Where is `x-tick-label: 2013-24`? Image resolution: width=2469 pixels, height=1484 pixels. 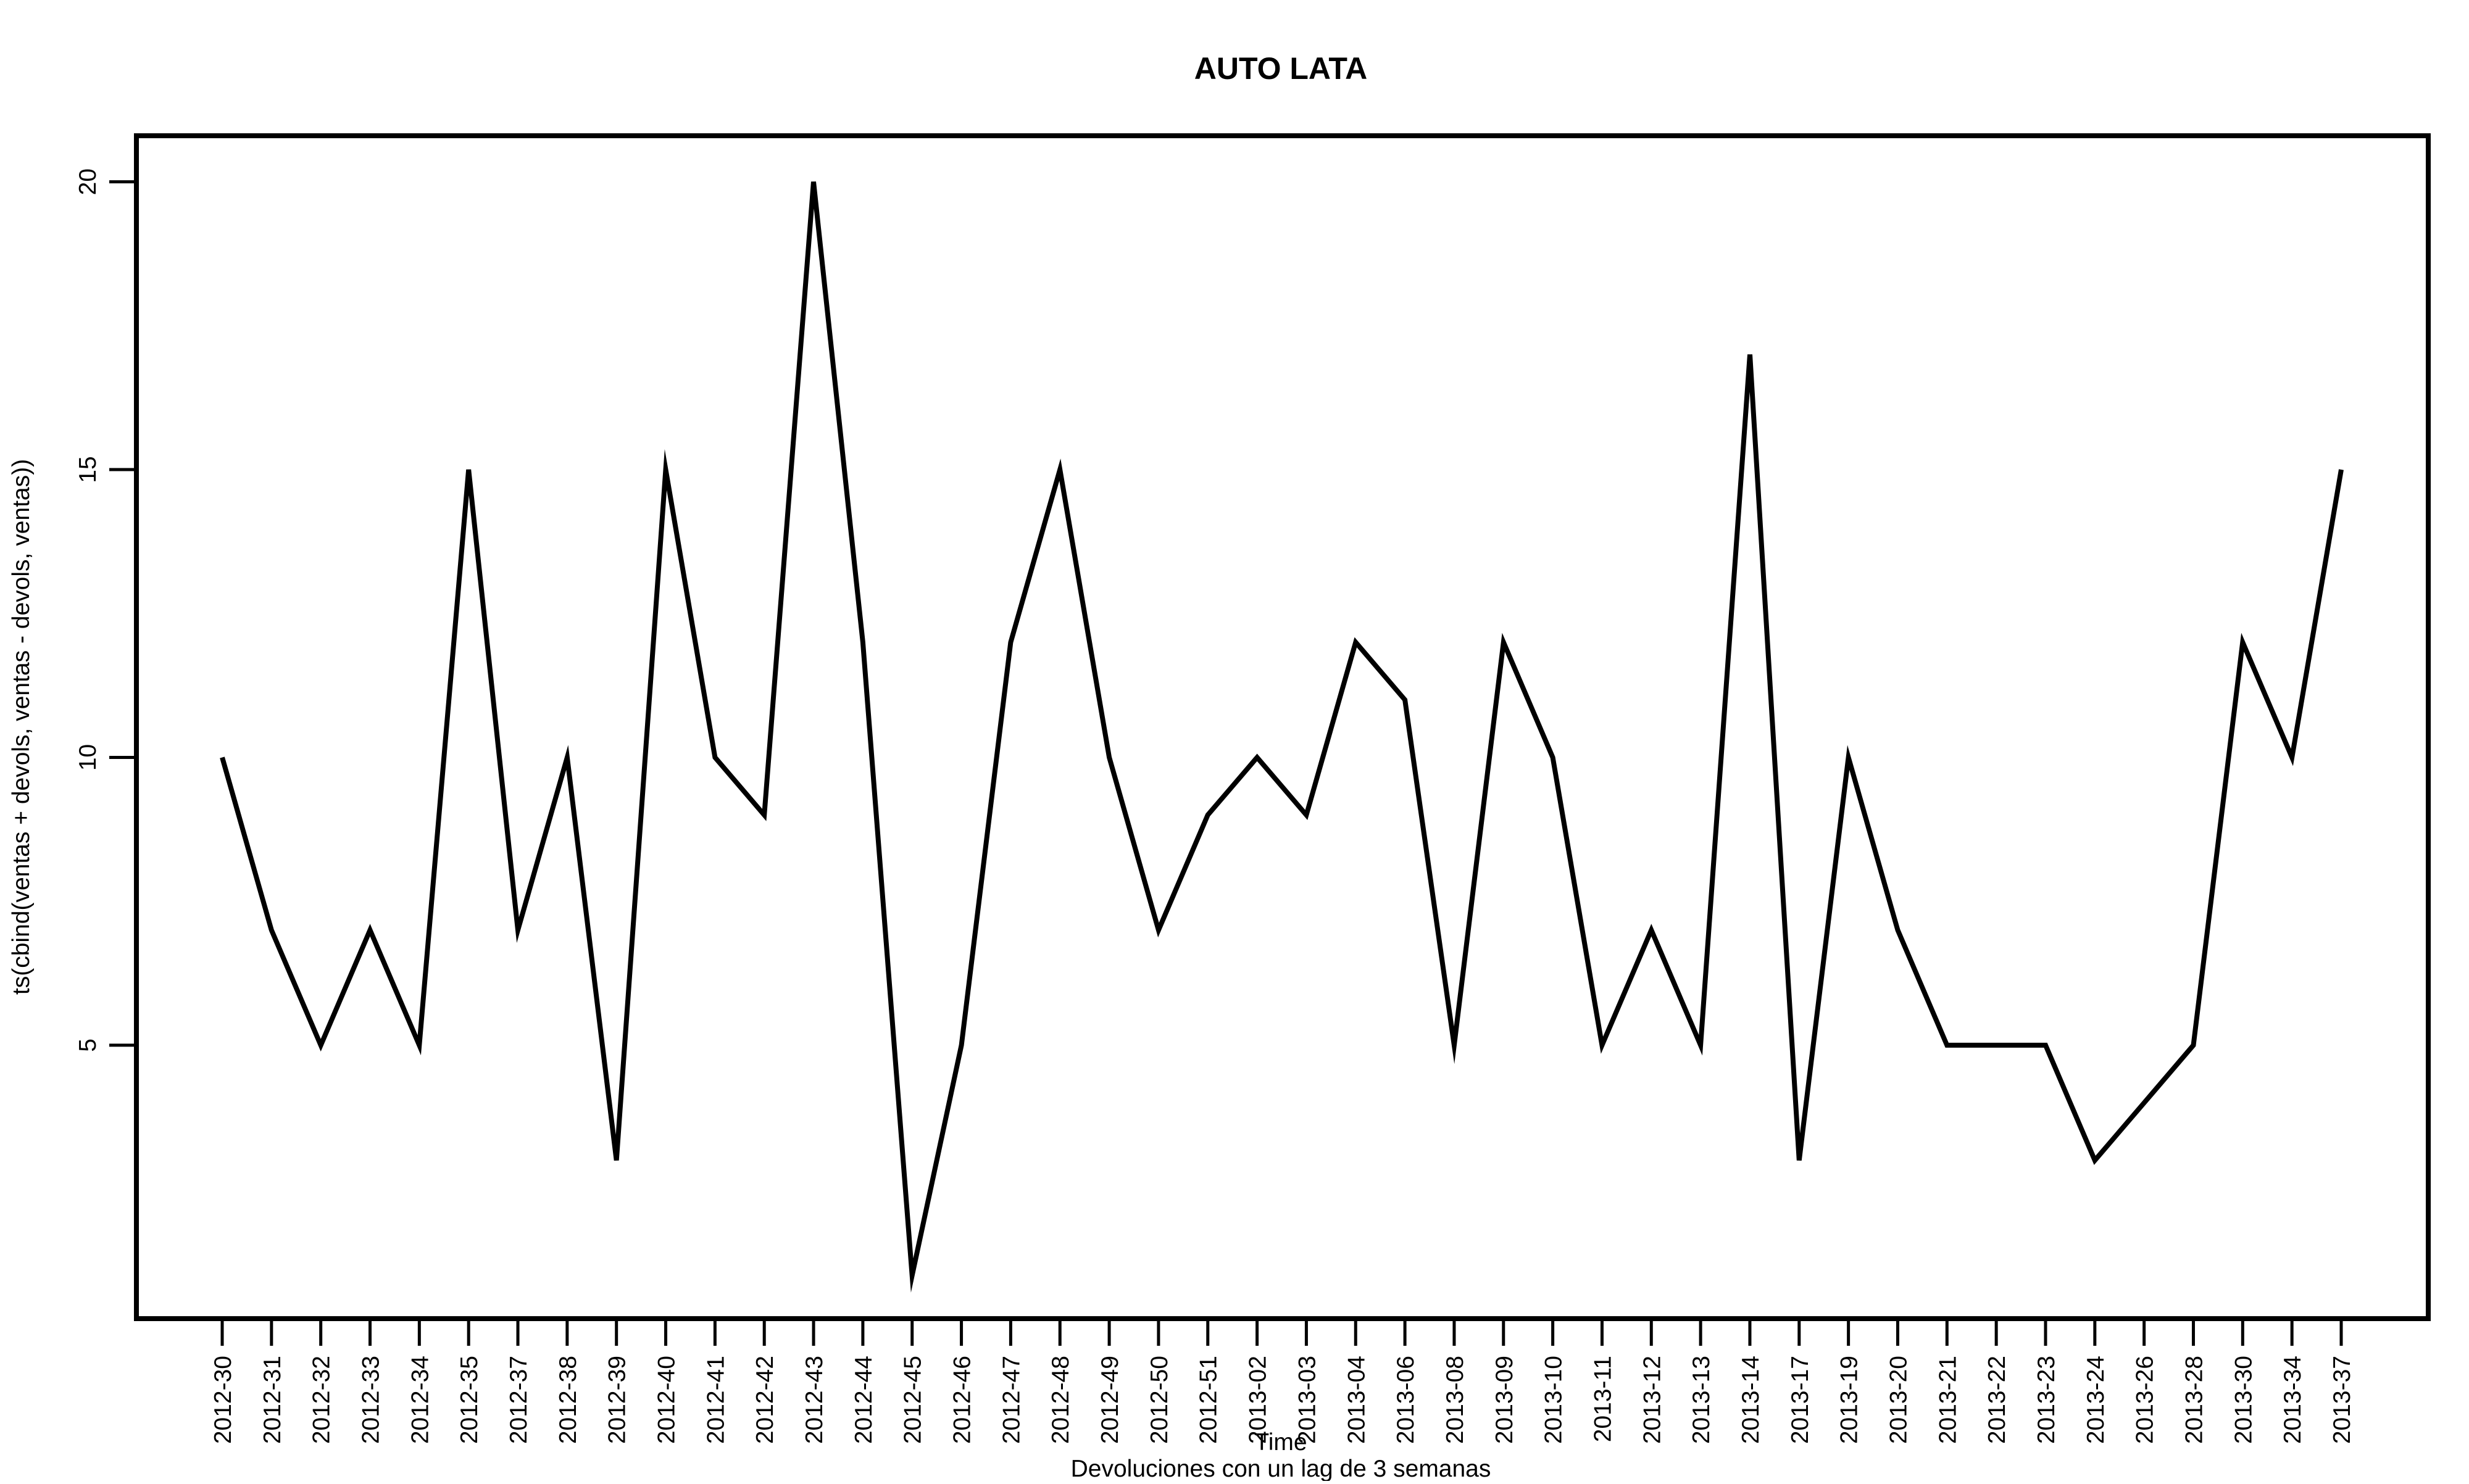
x-tick-label: 2013-24 is located at coordinates (2096, 1400).